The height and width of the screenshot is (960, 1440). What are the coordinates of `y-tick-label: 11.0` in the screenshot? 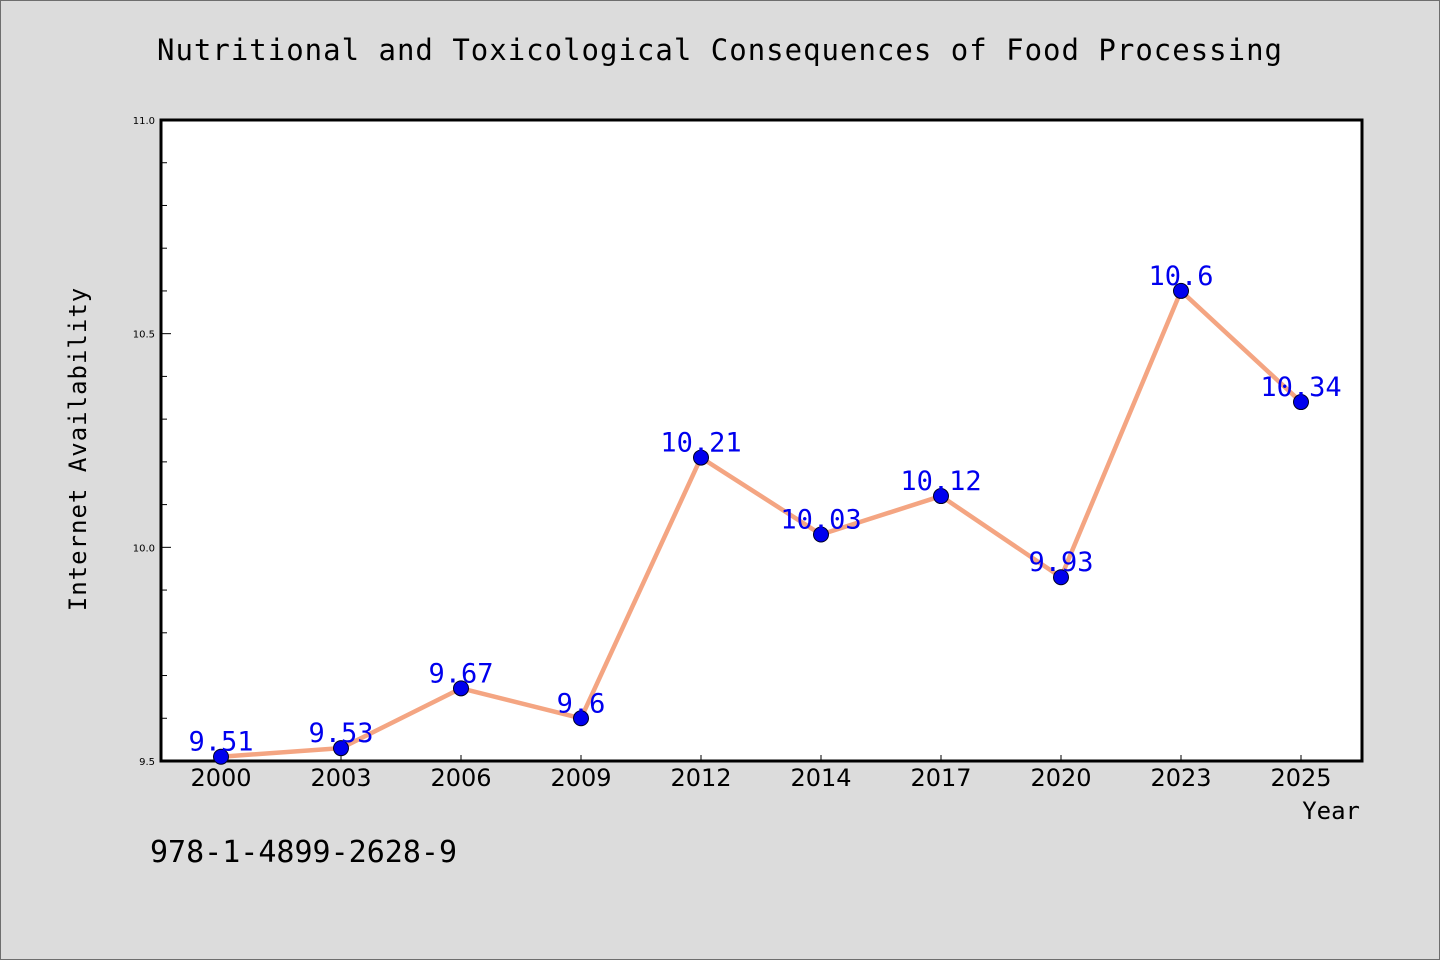 It's located at (144, 121).